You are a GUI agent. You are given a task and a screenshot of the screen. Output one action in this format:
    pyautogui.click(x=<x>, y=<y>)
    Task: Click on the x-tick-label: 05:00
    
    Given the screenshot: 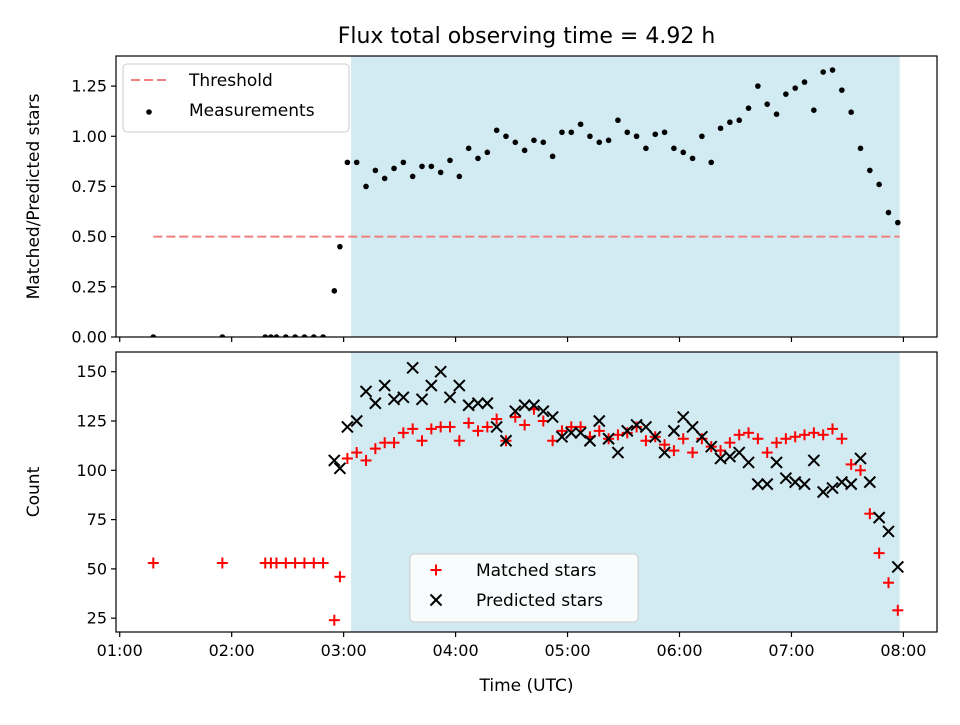 What is the action you would take?
    pyautogui.click(x=567, y=650)
    